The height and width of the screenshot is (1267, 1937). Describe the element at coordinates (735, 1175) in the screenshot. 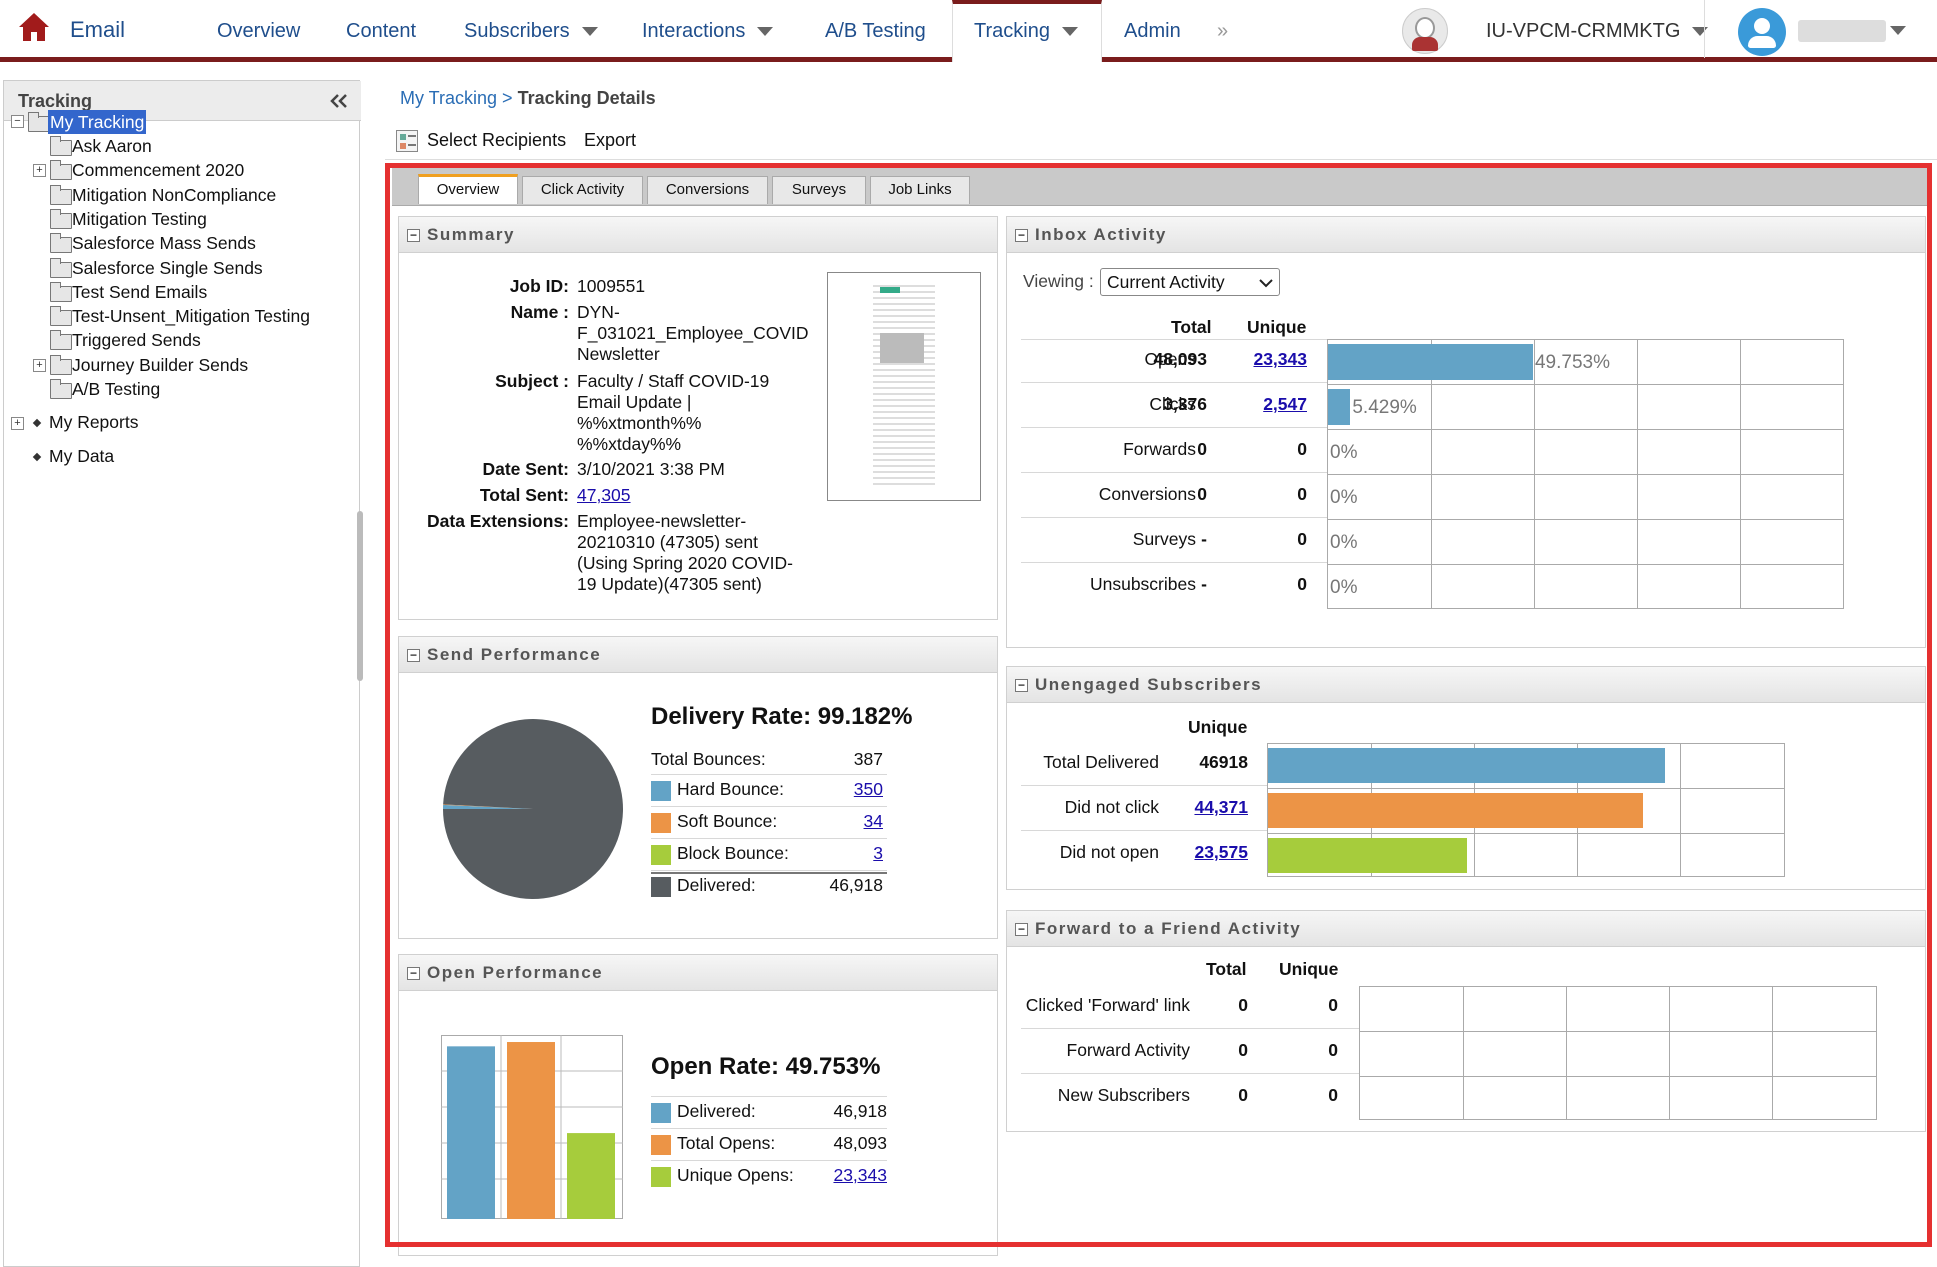

I see `legend-label: Unique Opens:` at that location.